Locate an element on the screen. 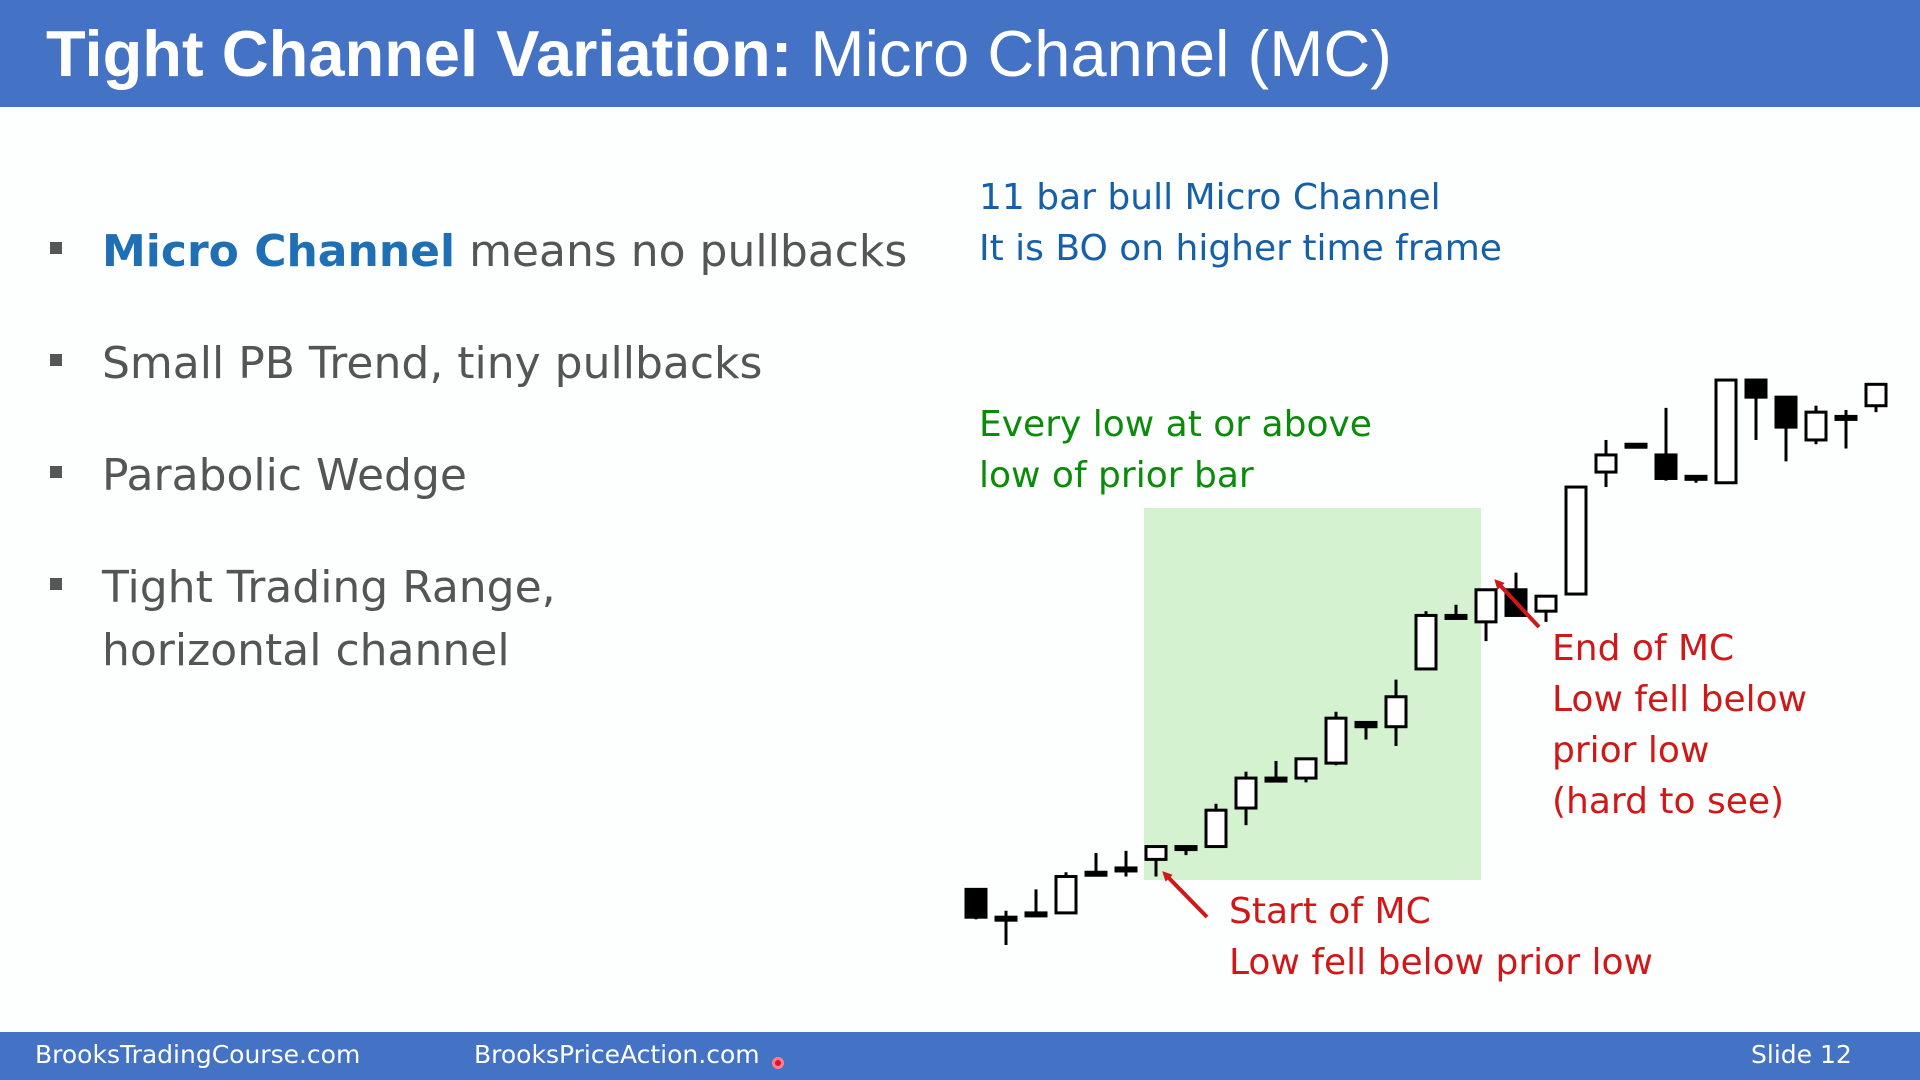 This screenshot has height=1080, width=1920. title-rest: Micro Channel (MC) is located at coordinates (1092, 53).